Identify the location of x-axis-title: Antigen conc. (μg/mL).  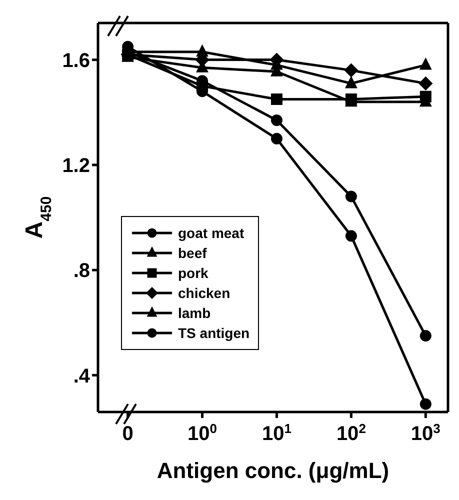
(273, 470).